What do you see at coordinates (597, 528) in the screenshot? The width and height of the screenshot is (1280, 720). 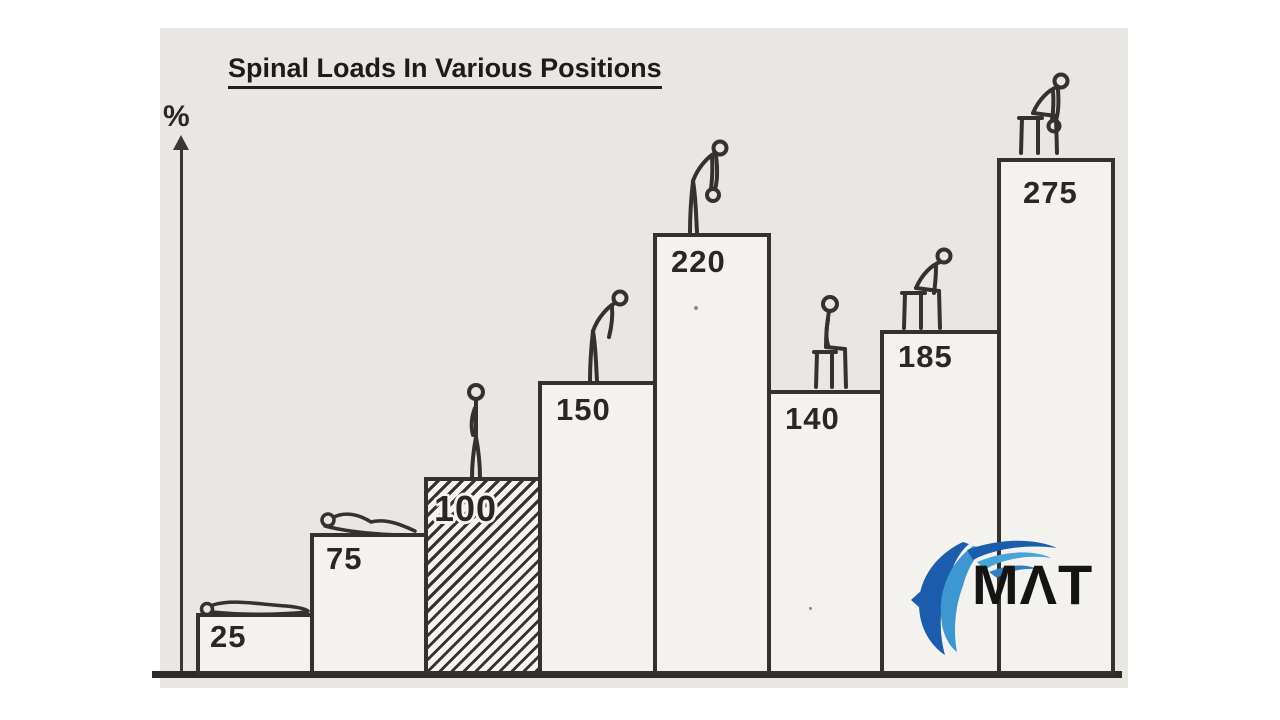 I see `bar-150: 150` at bounding box center [597, 528].